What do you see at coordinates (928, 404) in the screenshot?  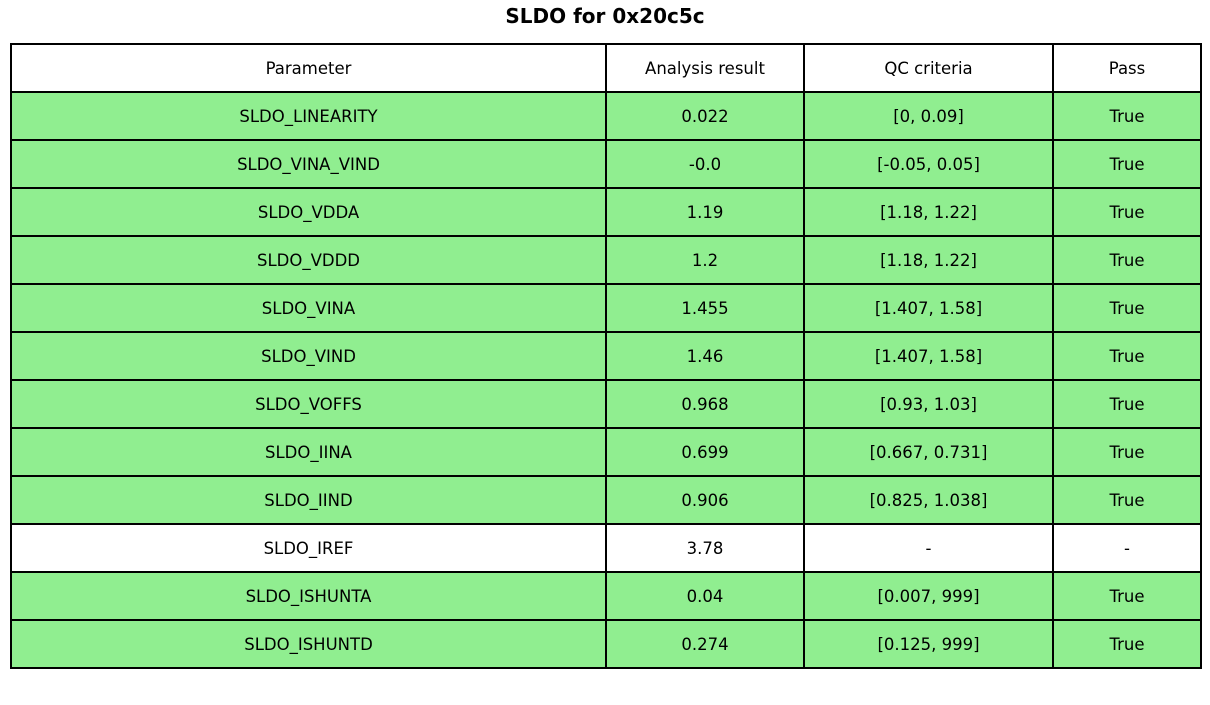 I see `cell-qc-criteria: [0.93, 1.03]` at bounding box center [928, 404].